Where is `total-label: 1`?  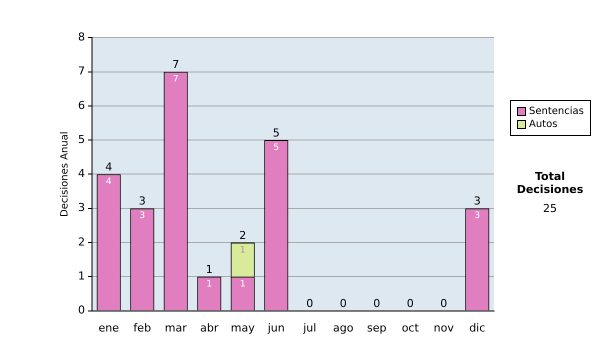
total-label: 1 is located at coordinates (209, 269).